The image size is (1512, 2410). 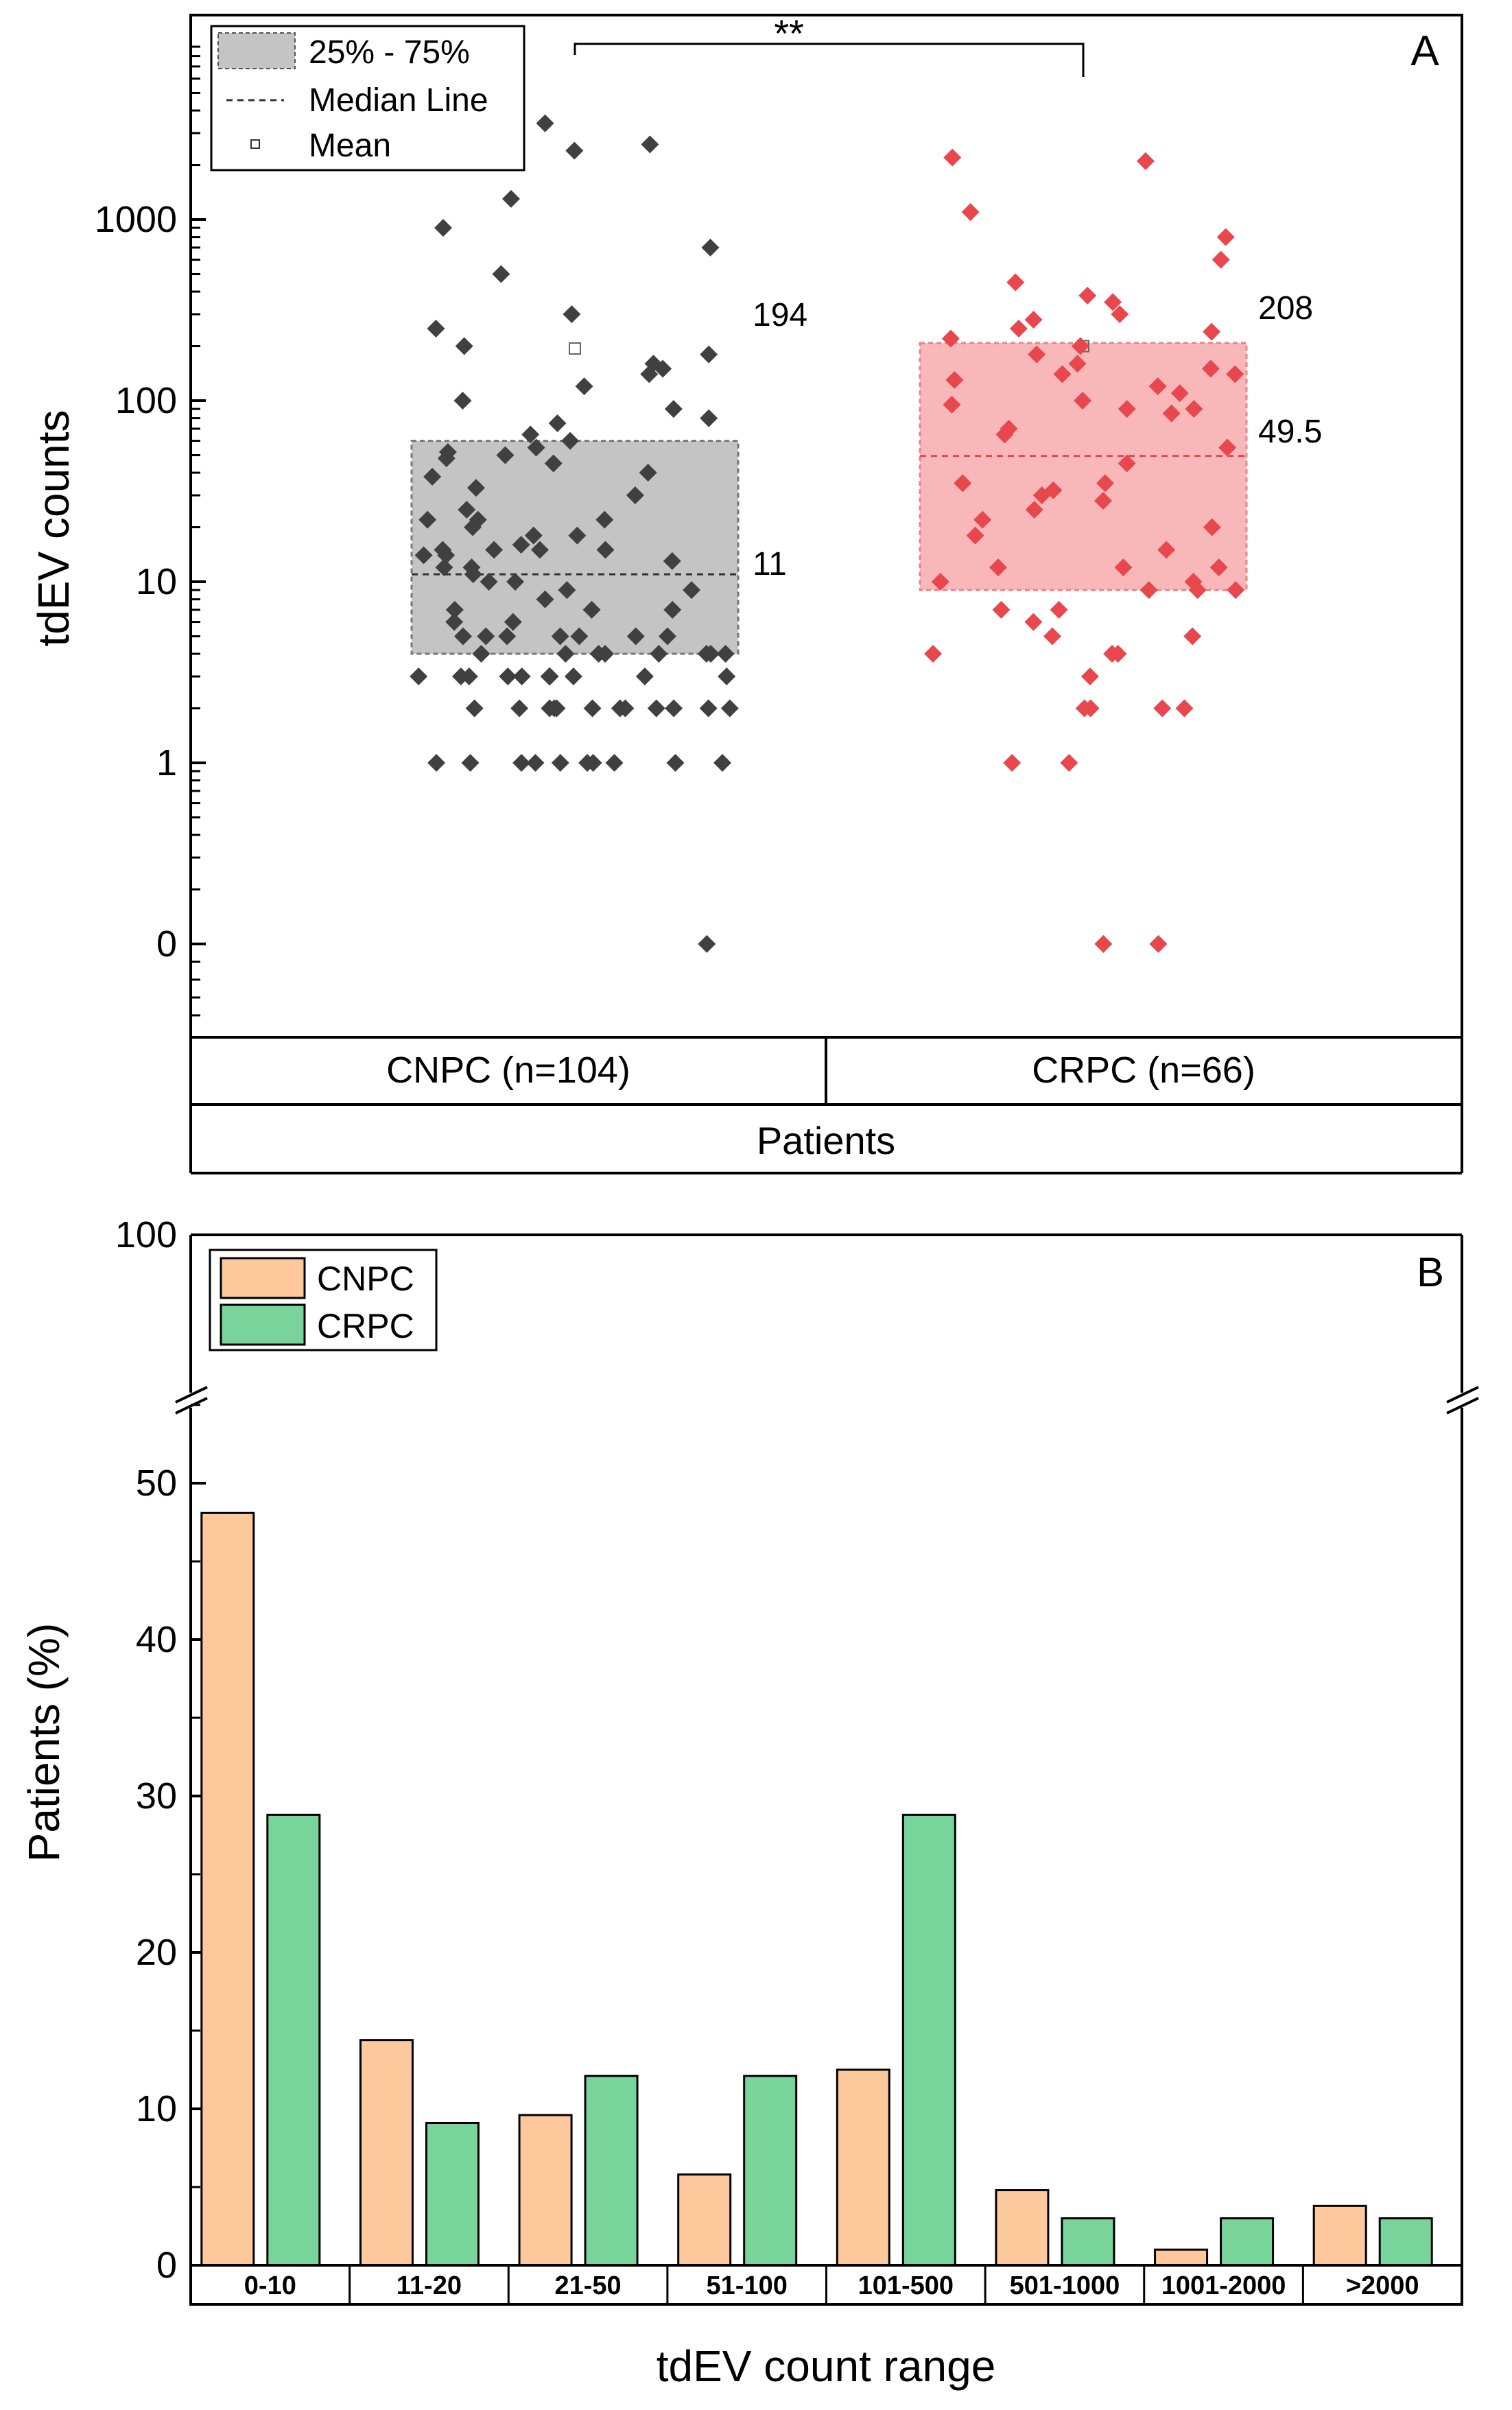 What do you see at coordinates (324, 1300) in the screenshot?
I see `panel-b-legend: CNPC CRPC` at bounding box center [324, 1300].